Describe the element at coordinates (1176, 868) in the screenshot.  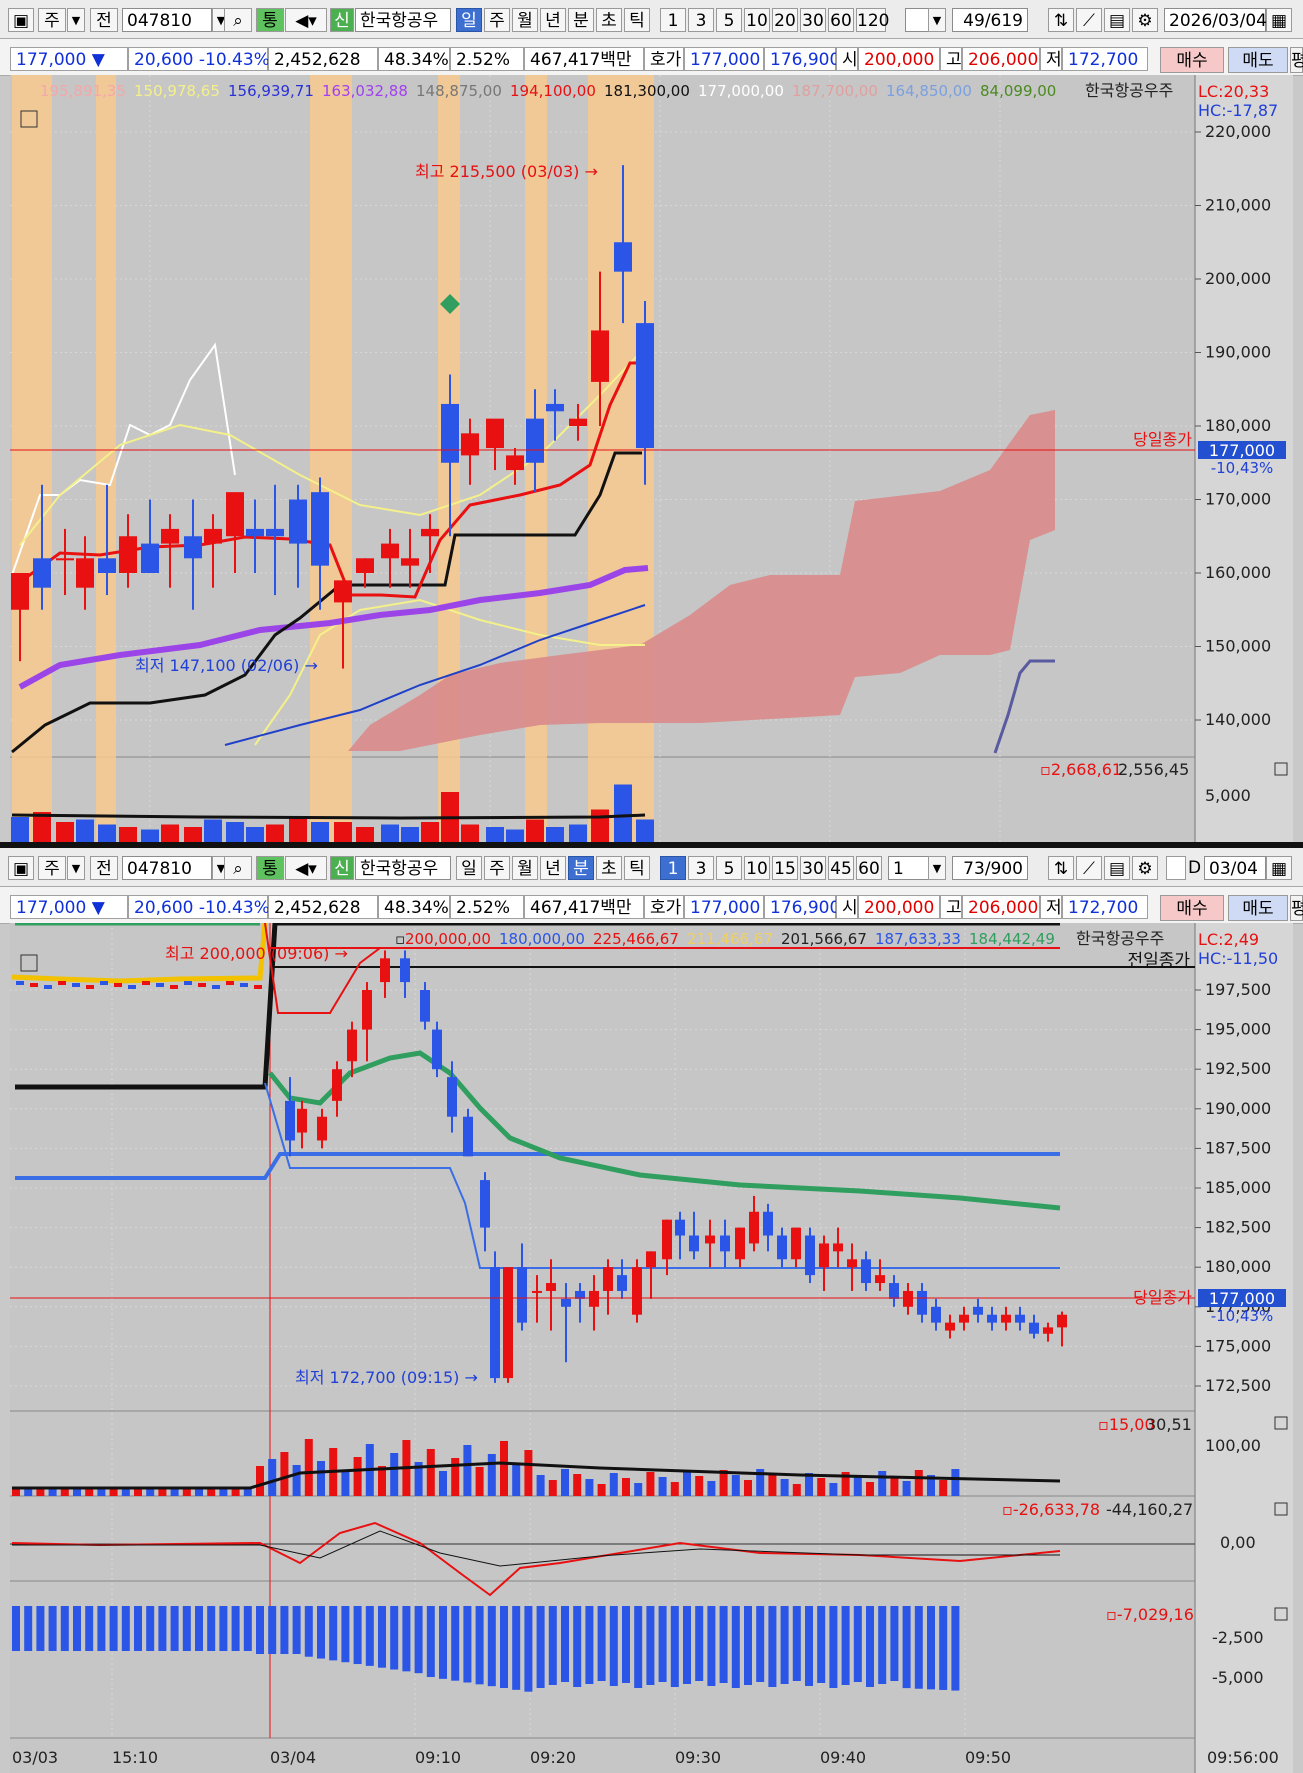
I see `d-checkbox` at that location.